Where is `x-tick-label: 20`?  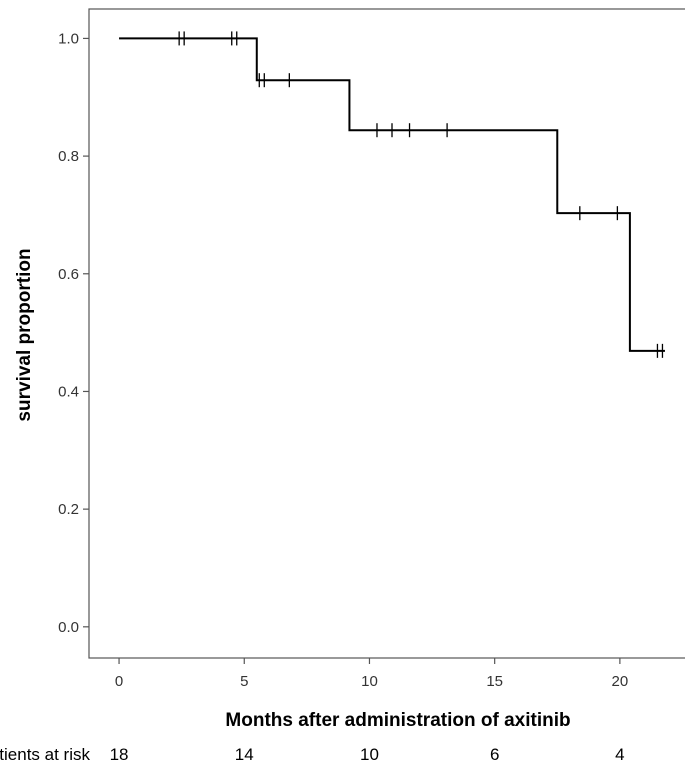
x-tick-label: 20 is located at coordinates (620, 681).